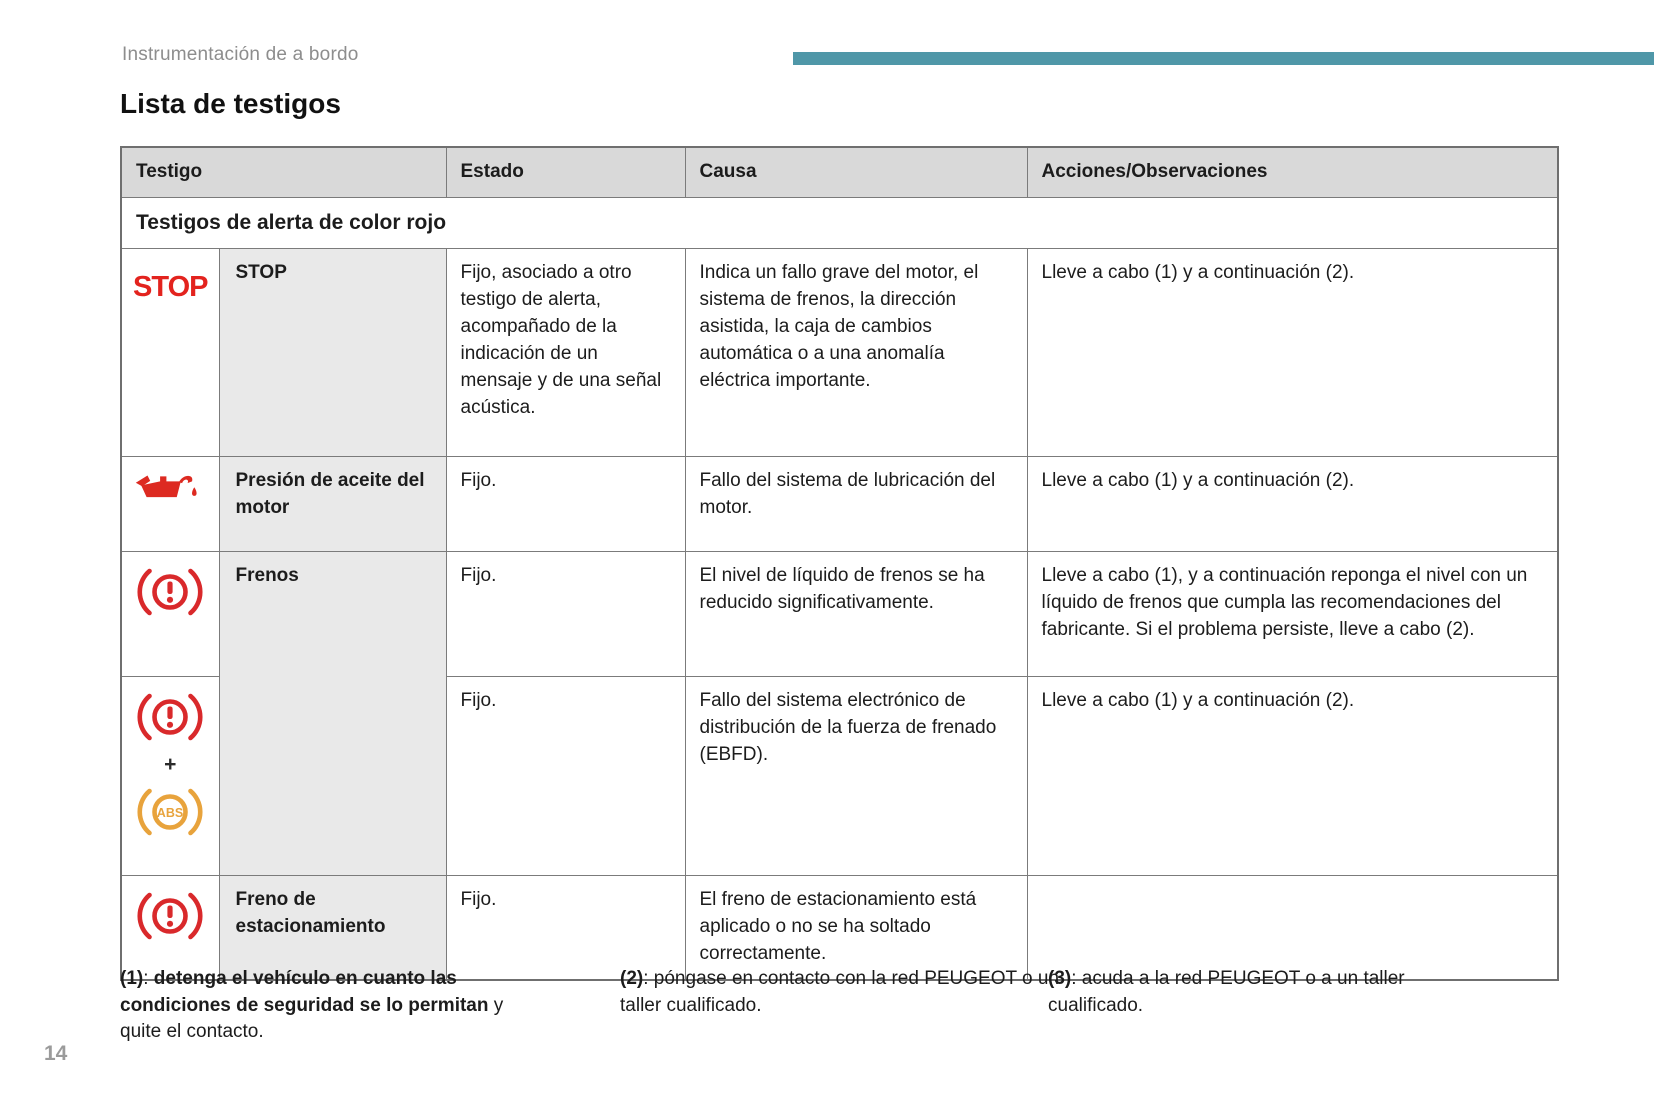 The width and height of the screenshot is (1654, 1103). I want to click on footnote-marker: (3), so click(1060, 978).